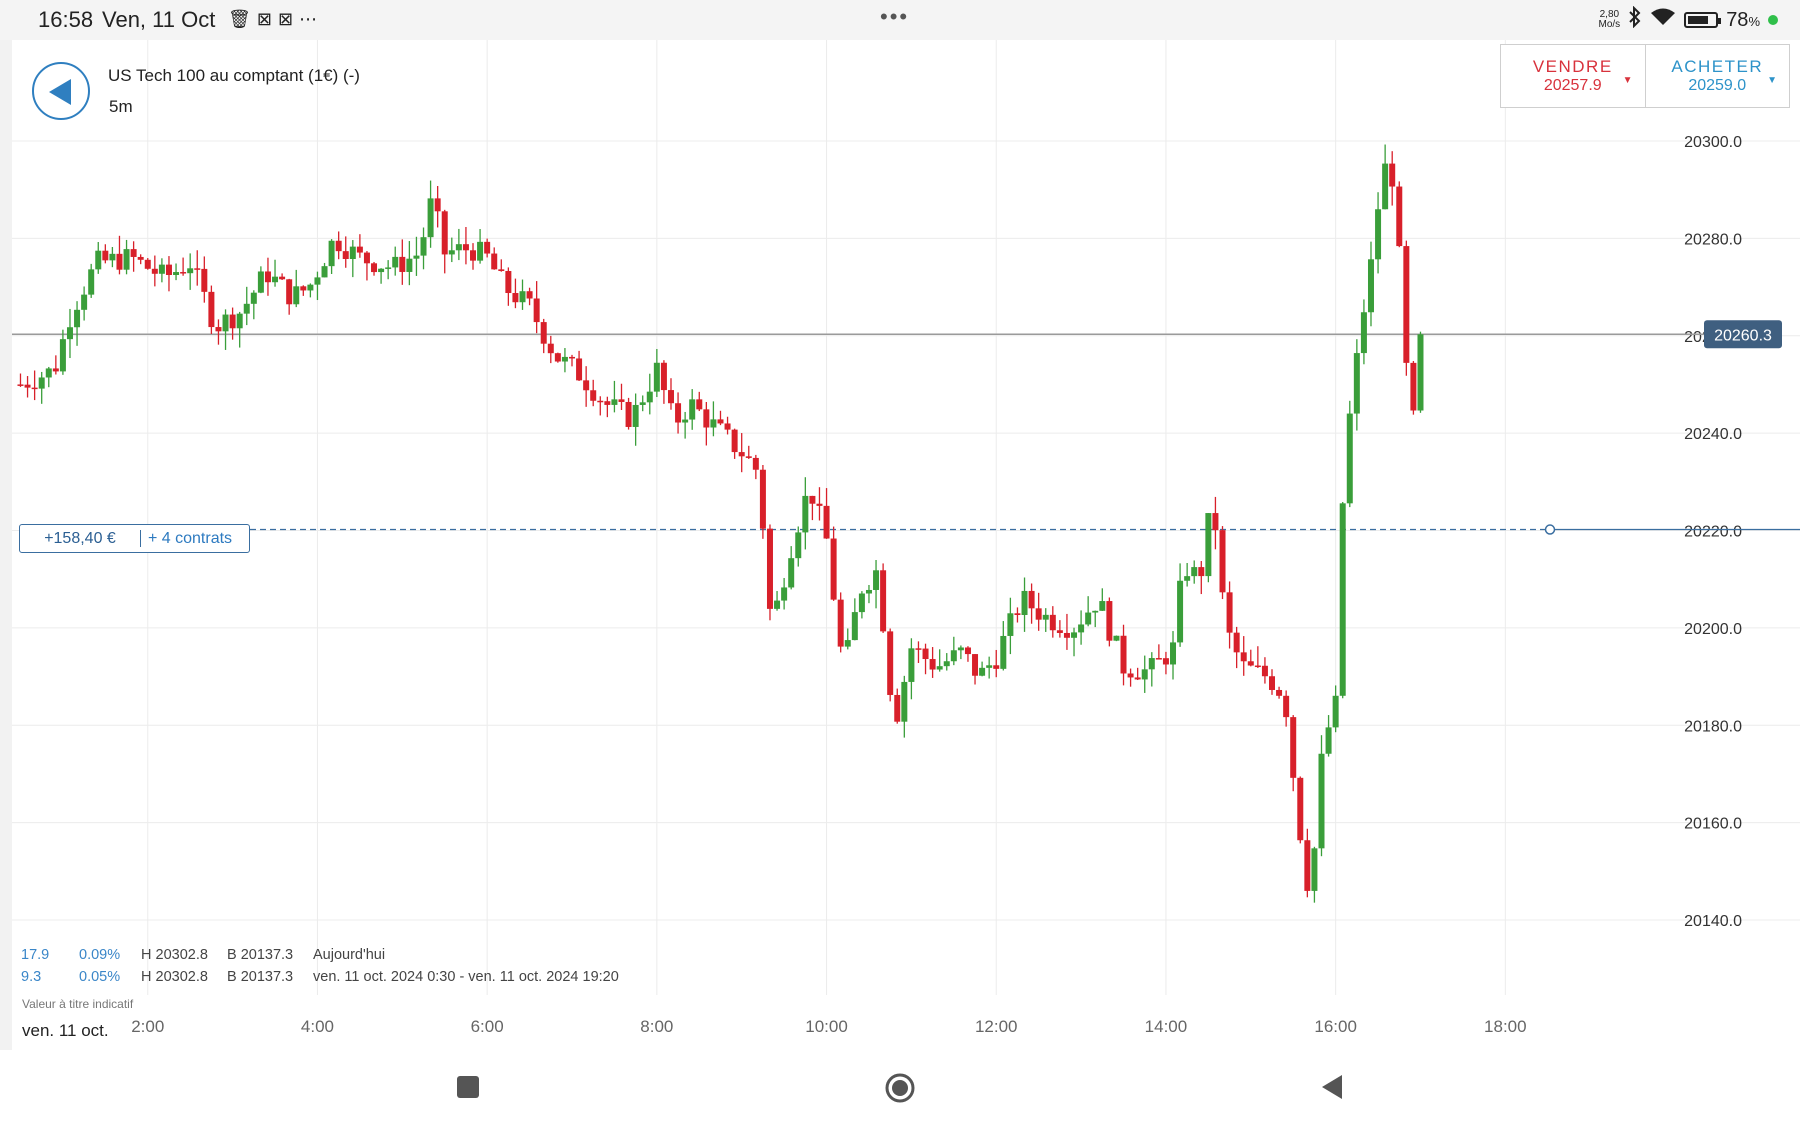 The width and height of the screenshot is (1800, 1125). Describe the element at coordinates (468, 1087) in the screenshot. I see `recents-button` at that location.